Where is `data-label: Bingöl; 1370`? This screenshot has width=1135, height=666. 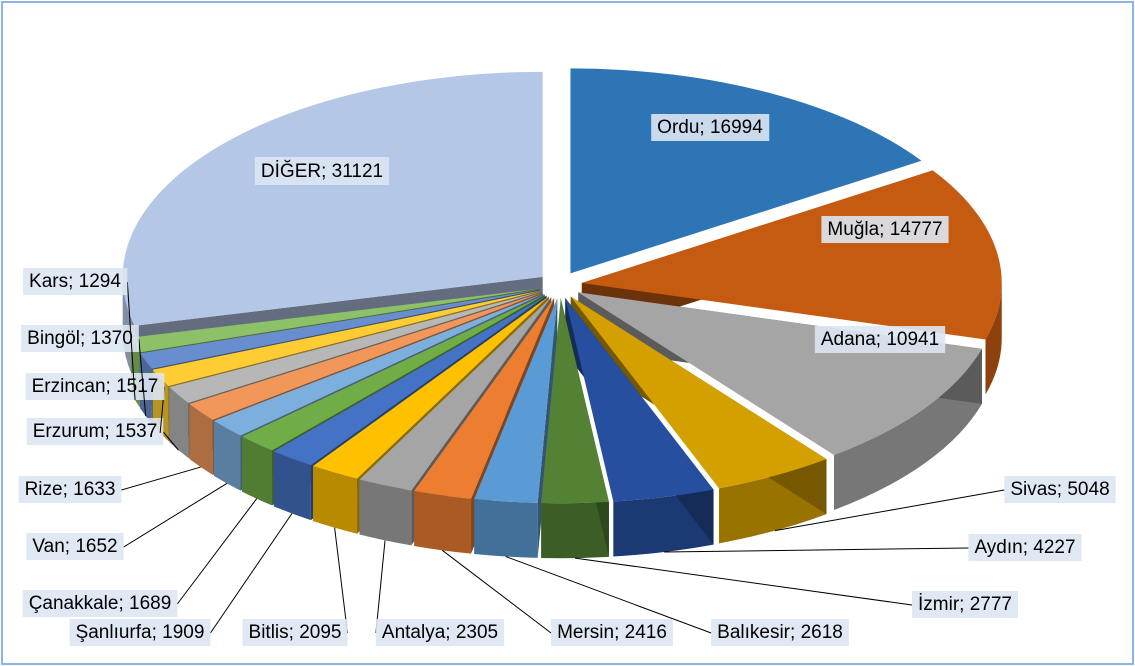
data-label: Bingöl; 1370 is located at coordinates (80, 338).